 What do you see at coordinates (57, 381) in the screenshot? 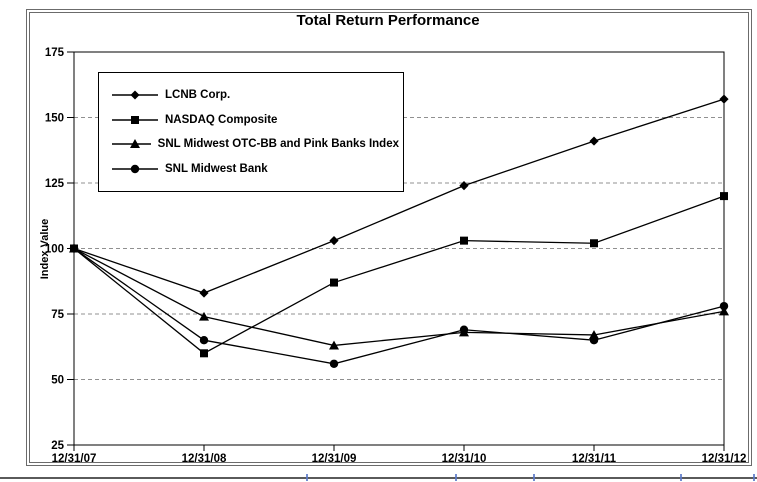
I see `y-tick-label: 50` at bounding box center [57, 381].